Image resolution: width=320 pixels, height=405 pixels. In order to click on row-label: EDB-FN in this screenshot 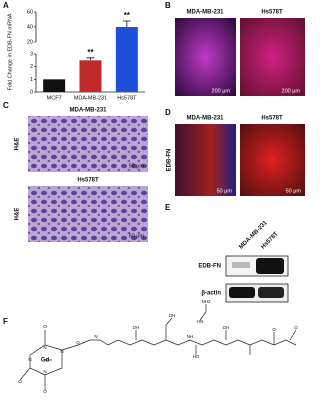, I will do `click(209, 267)`.